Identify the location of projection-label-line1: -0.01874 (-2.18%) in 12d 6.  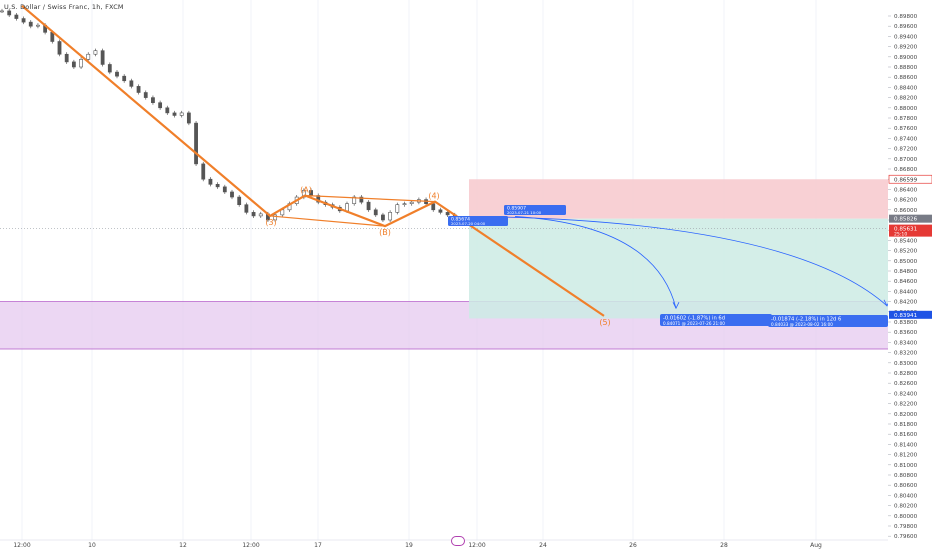
(806, 320).